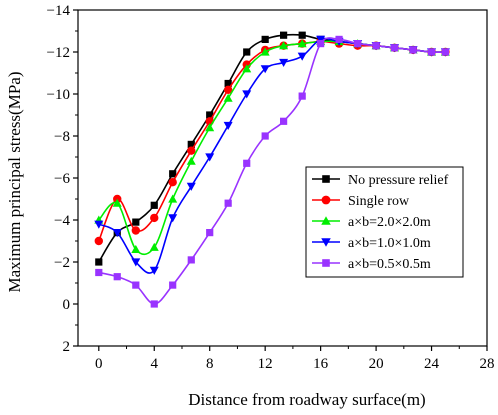 The height and width of the screenshot is (415, 498). Describe the element at coordinates (376, 364) in the screenshot. I see `x-tick-label: 20` at that location.